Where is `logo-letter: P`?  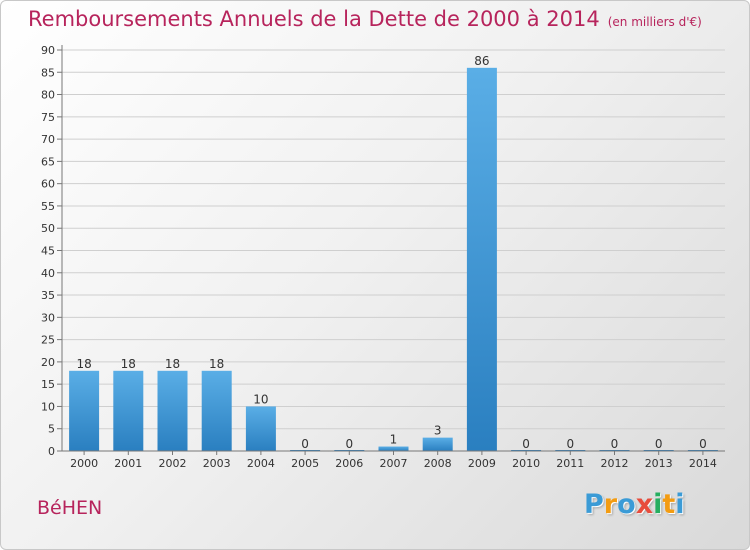 logo-letter: P is located at coordinates (594, 504).